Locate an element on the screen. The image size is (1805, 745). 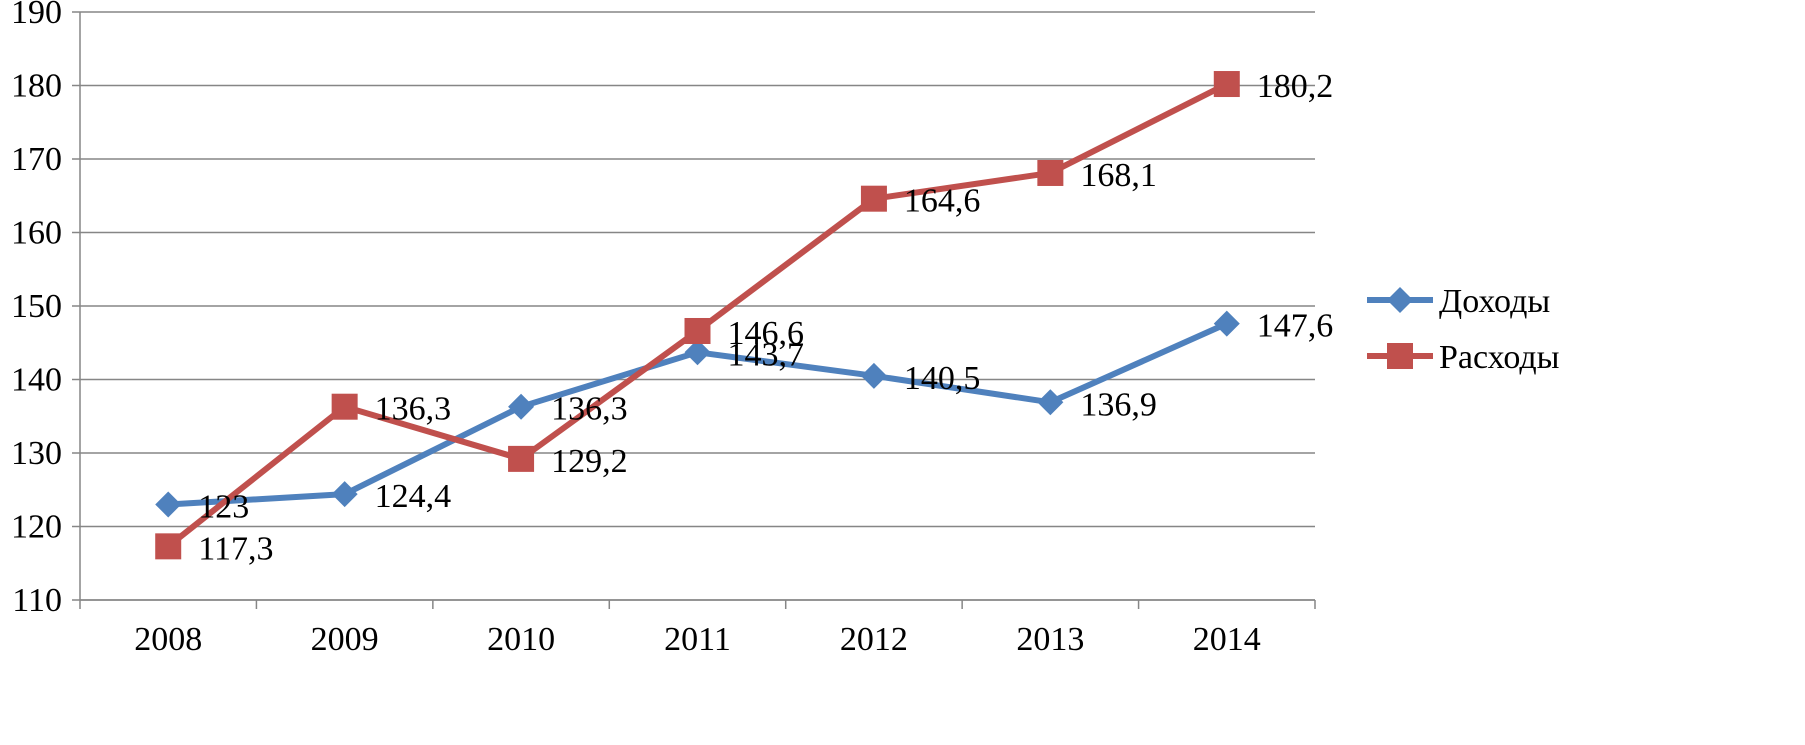
y-tick-label: 180 is located at coordinates (36, 86).